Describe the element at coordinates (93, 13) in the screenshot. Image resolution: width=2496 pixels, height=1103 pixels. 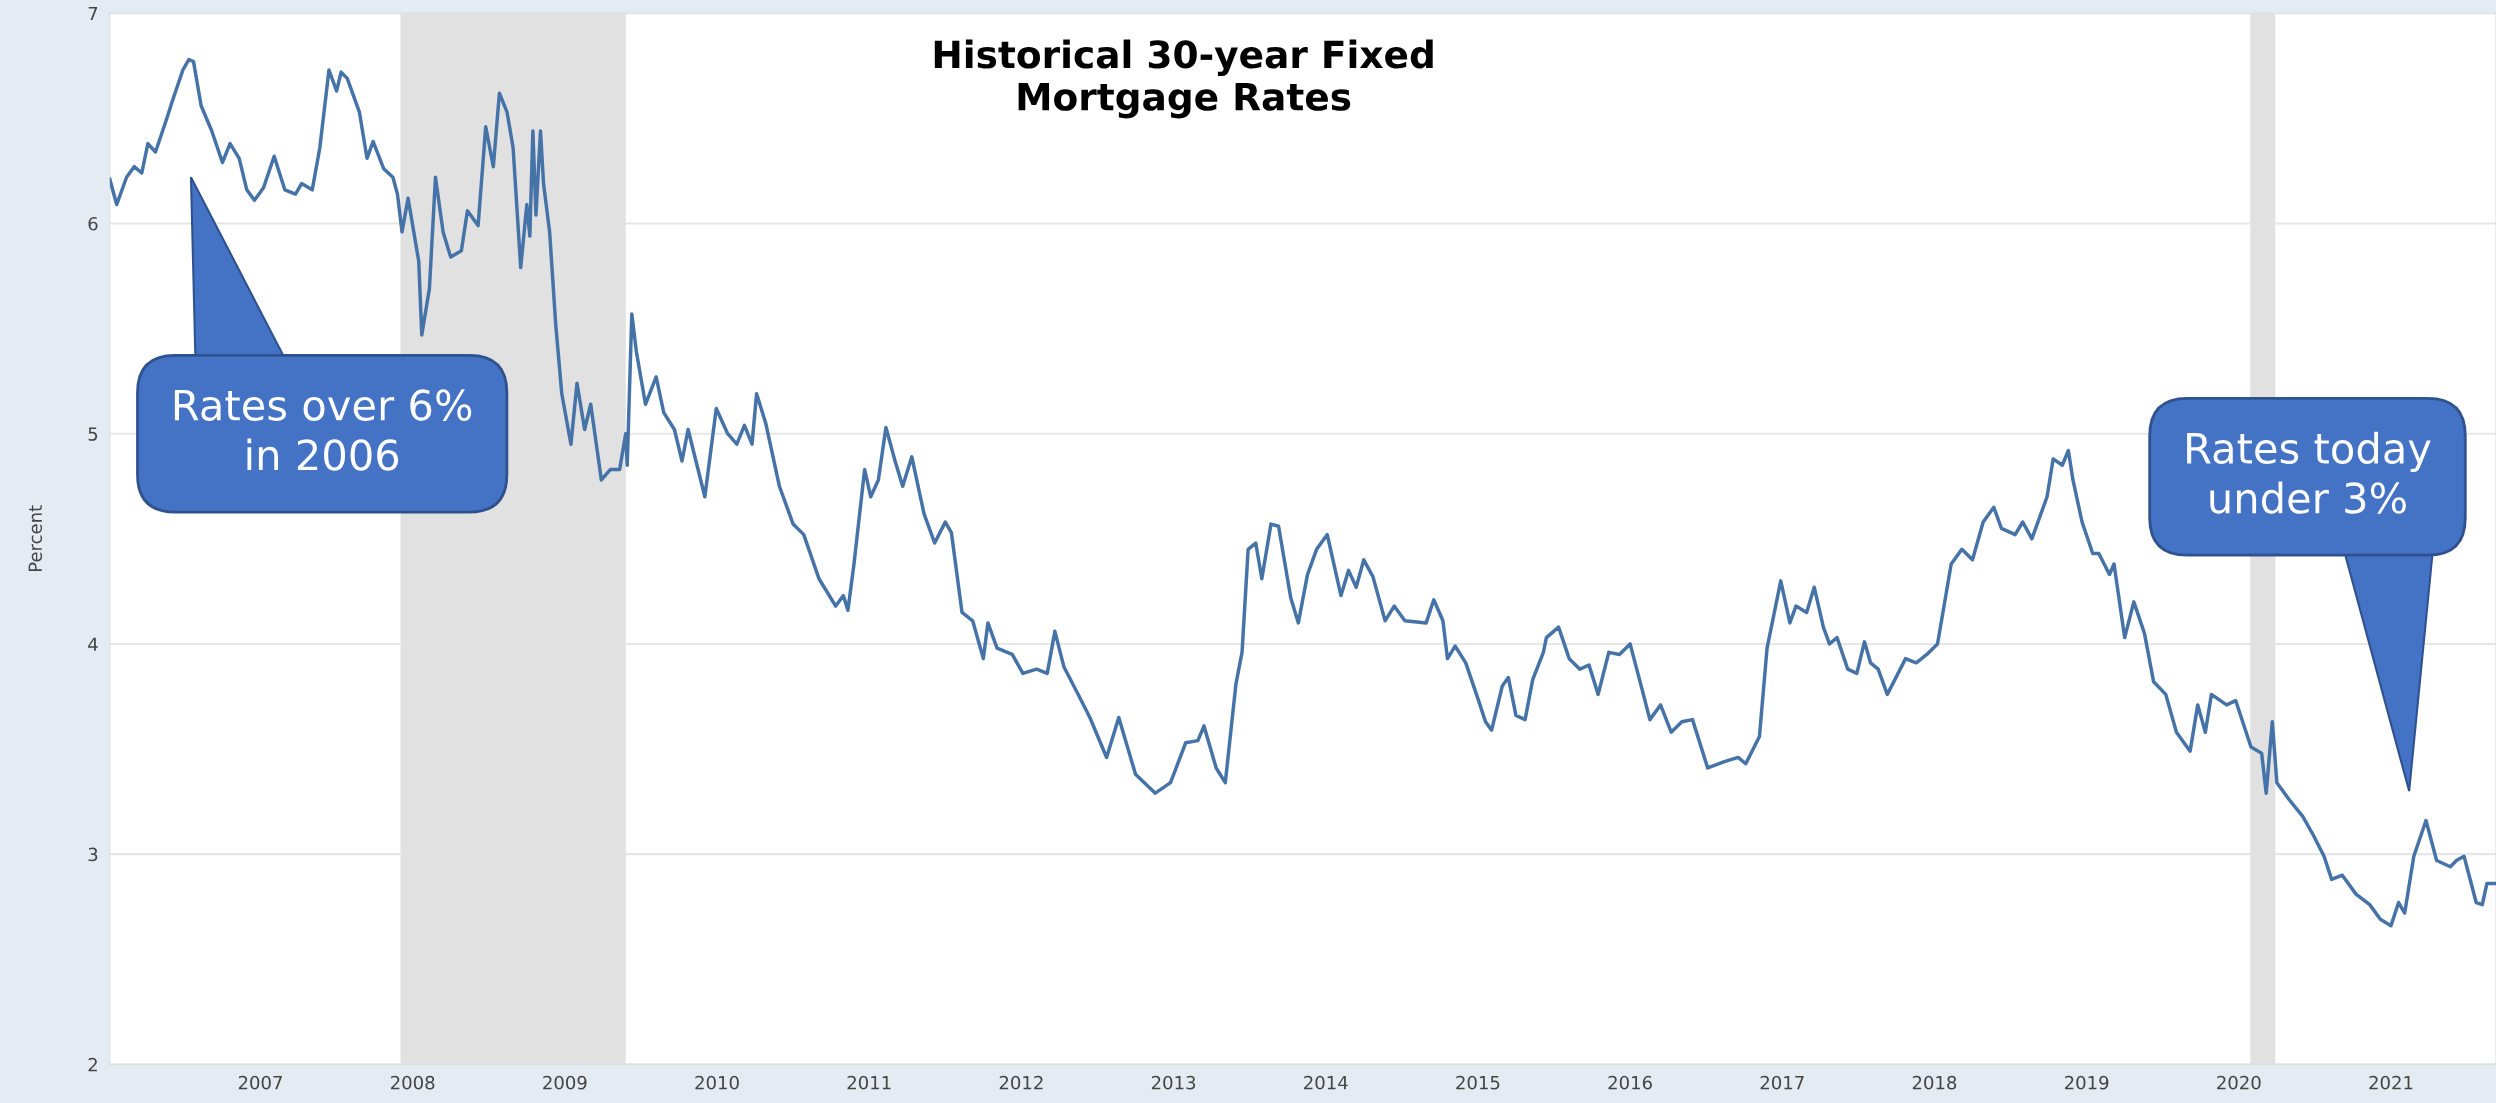
I see `y-tick-label: 7` at that location.